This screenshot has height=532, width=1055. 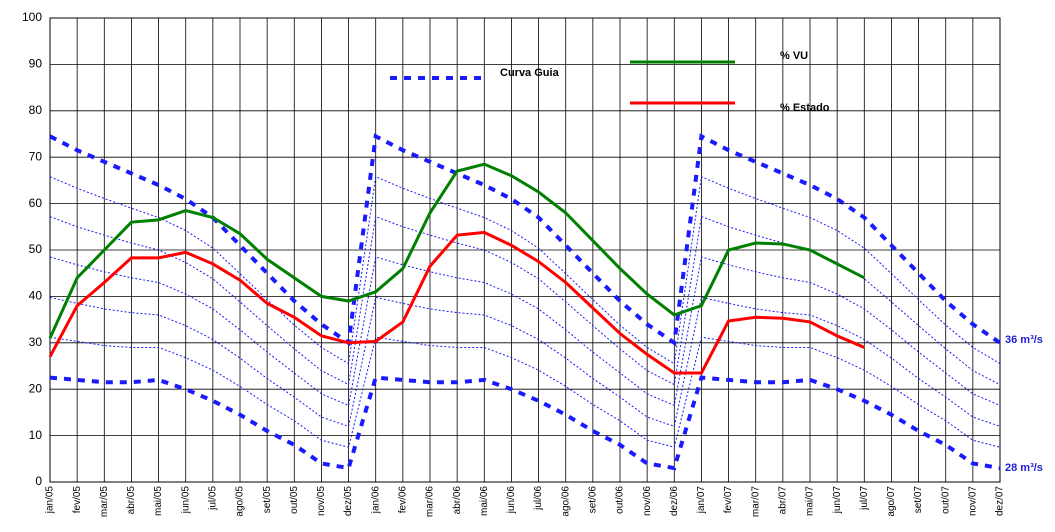 What do you see at coordinates (36, 435) in the screenshot?
I see `y-tick-label: 10` at bounding box center [36, 435].